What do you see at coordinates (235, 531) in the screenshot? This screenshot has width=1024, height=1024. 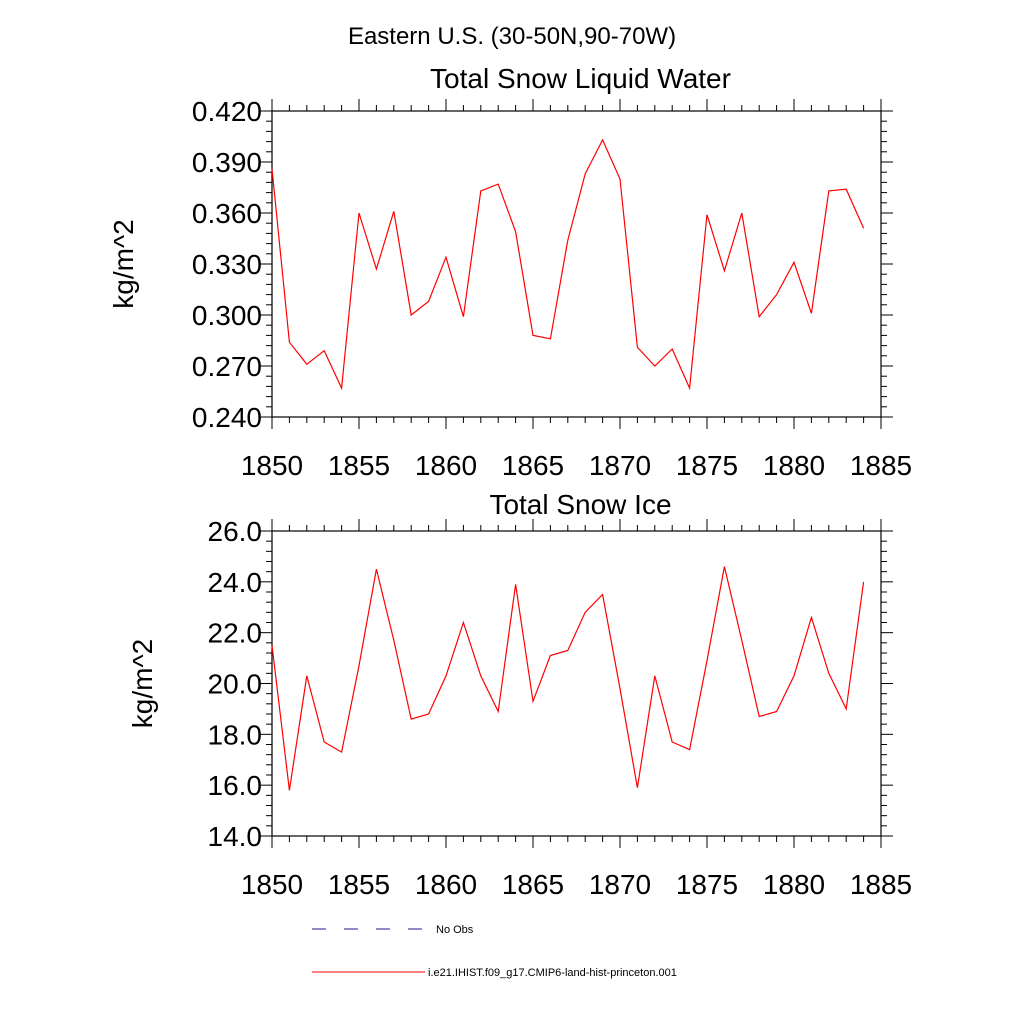 I see `y-tick-label: 26.0` at bounding box center [235, 531].